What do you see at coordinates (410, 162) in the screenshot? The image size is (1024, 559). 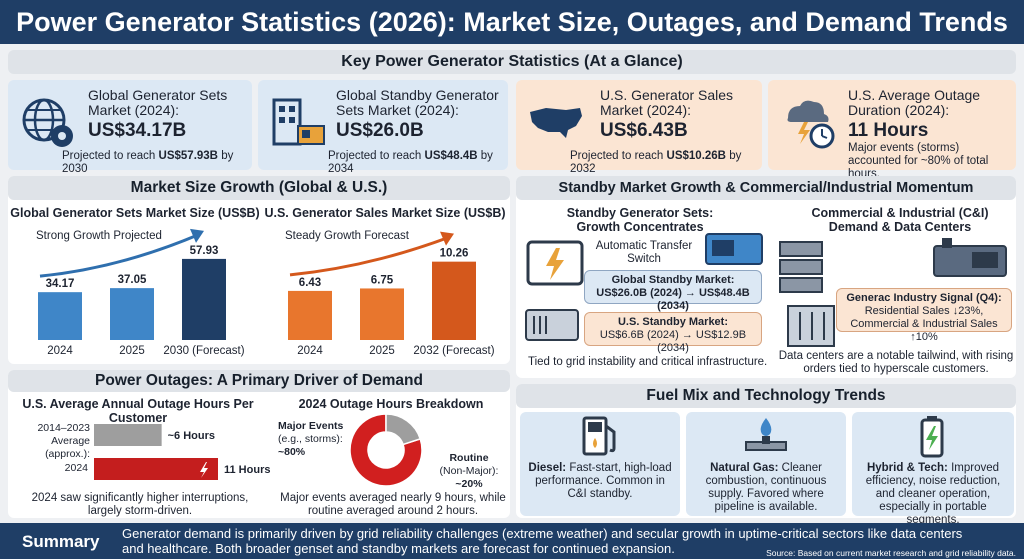 I see `stat-note: Projected to reach US$48.4B by 2034` at bounding box center [410, 162].